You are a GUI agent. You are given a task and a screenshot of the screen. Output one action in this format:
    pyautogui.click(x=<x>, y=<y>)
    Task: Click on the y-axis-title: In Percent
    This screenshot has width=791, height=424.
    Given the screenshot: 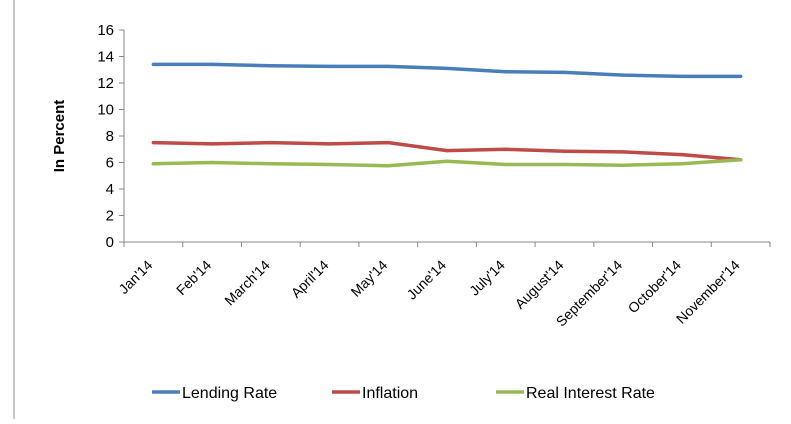 What is the action you would take?
    pyautogui.click(x=59, y=136)
    